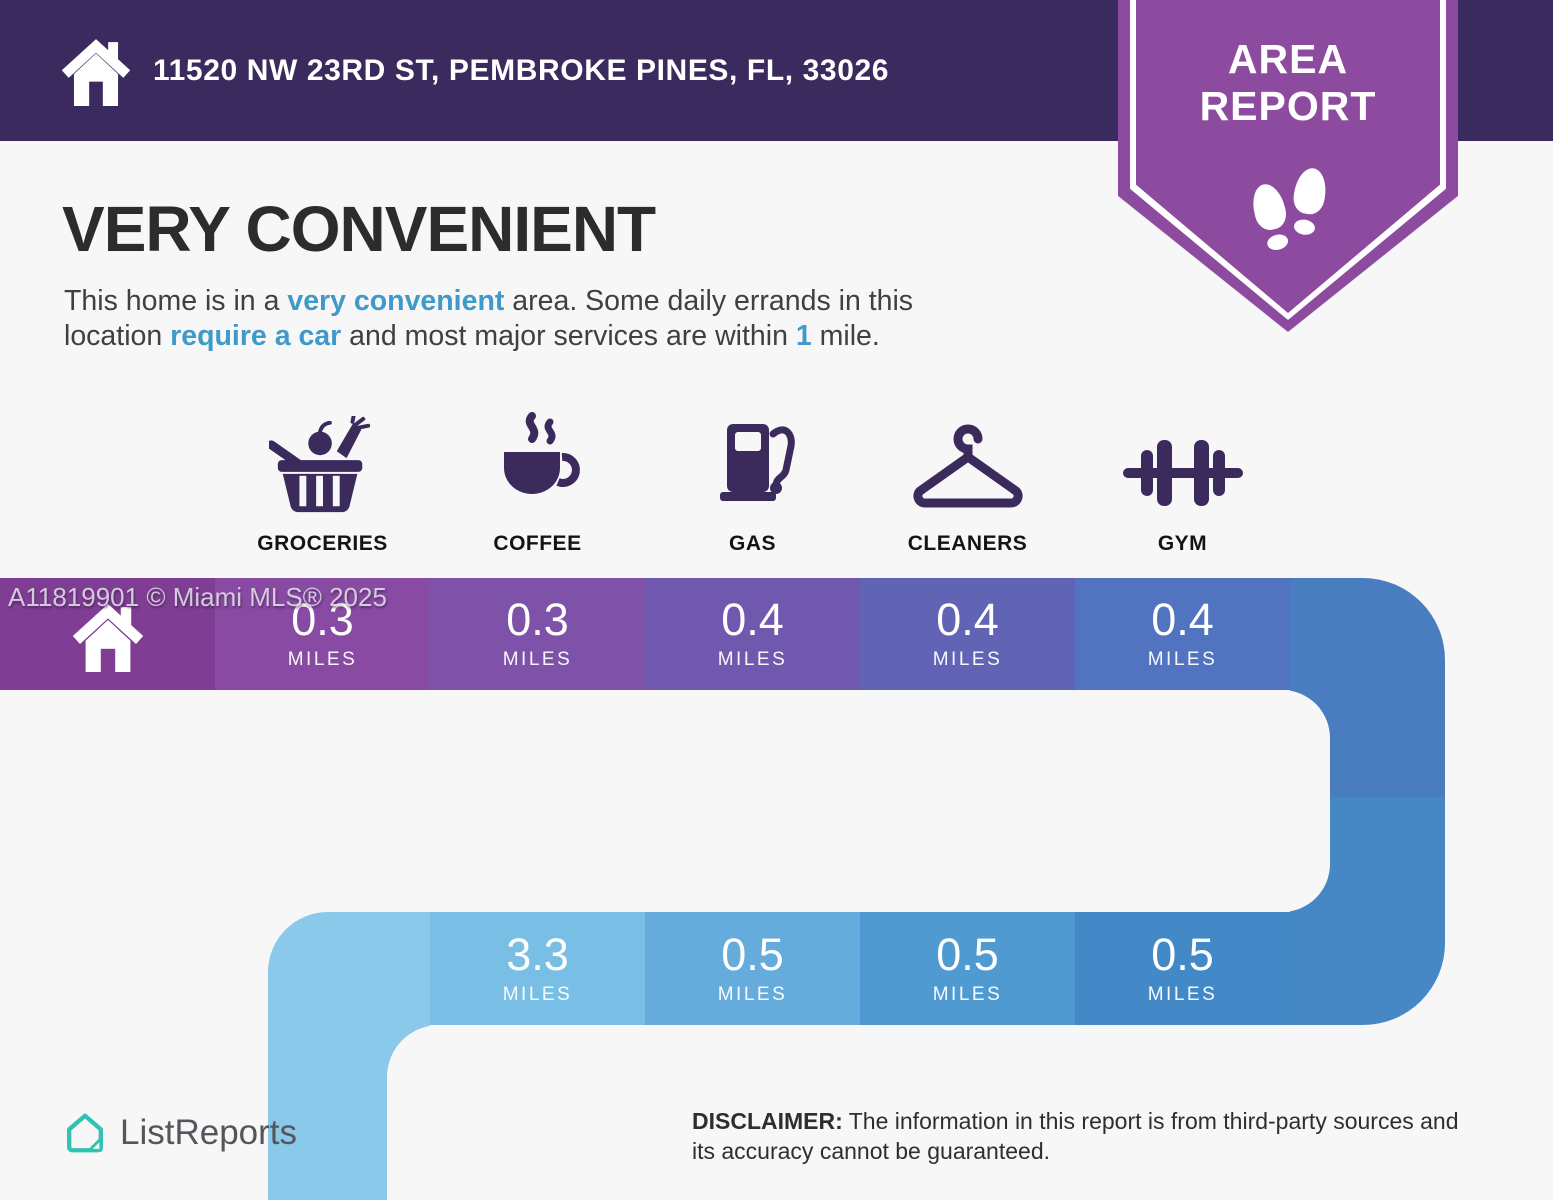  Describe the element at coordinates (1288, 209) in the screenshot. I see `footprints-icon` at that location.